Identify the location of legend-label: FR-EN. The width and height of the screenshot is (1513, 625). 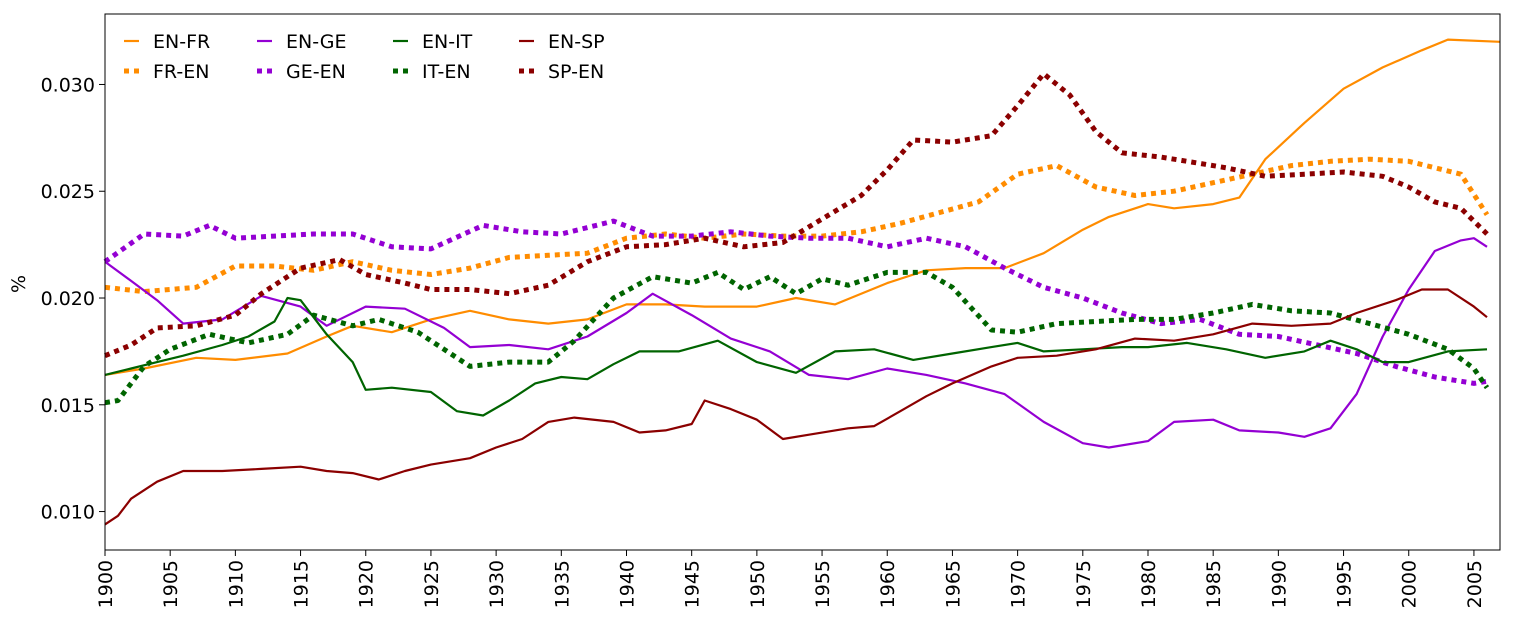
(181, 72).